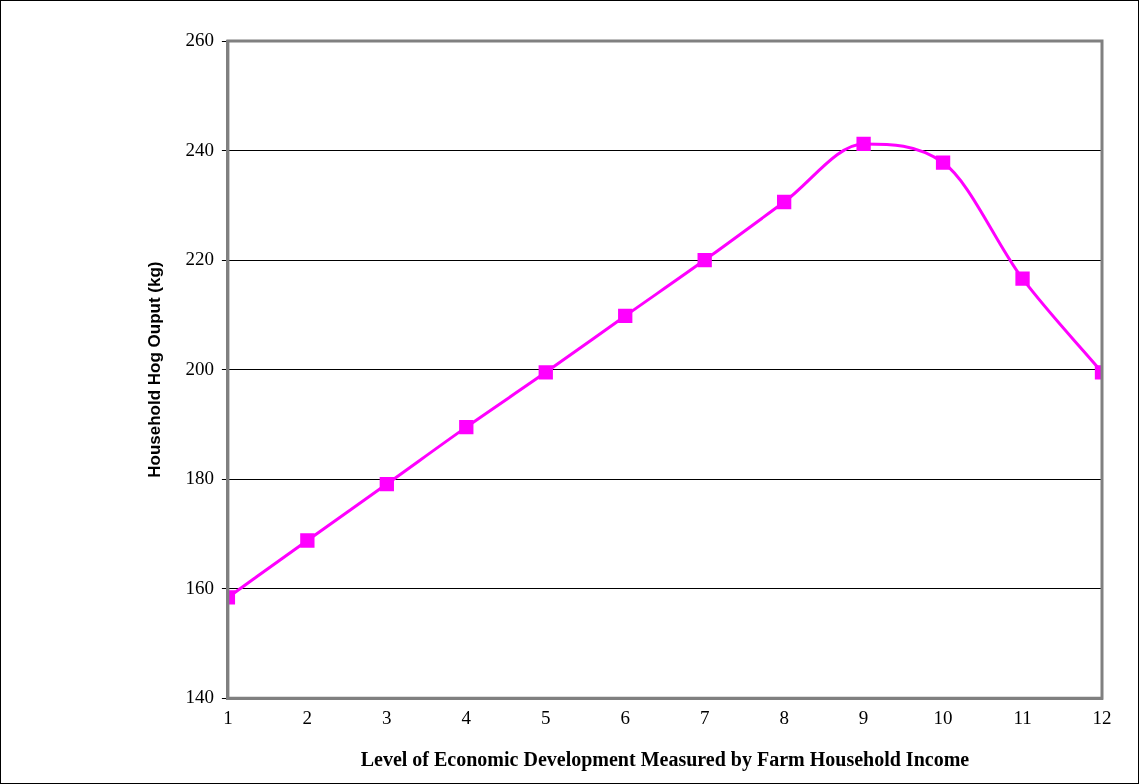 The width and height of the screenshot is (1139, 784). I want to click on x-tick-label: 11, so click(1022, 717).